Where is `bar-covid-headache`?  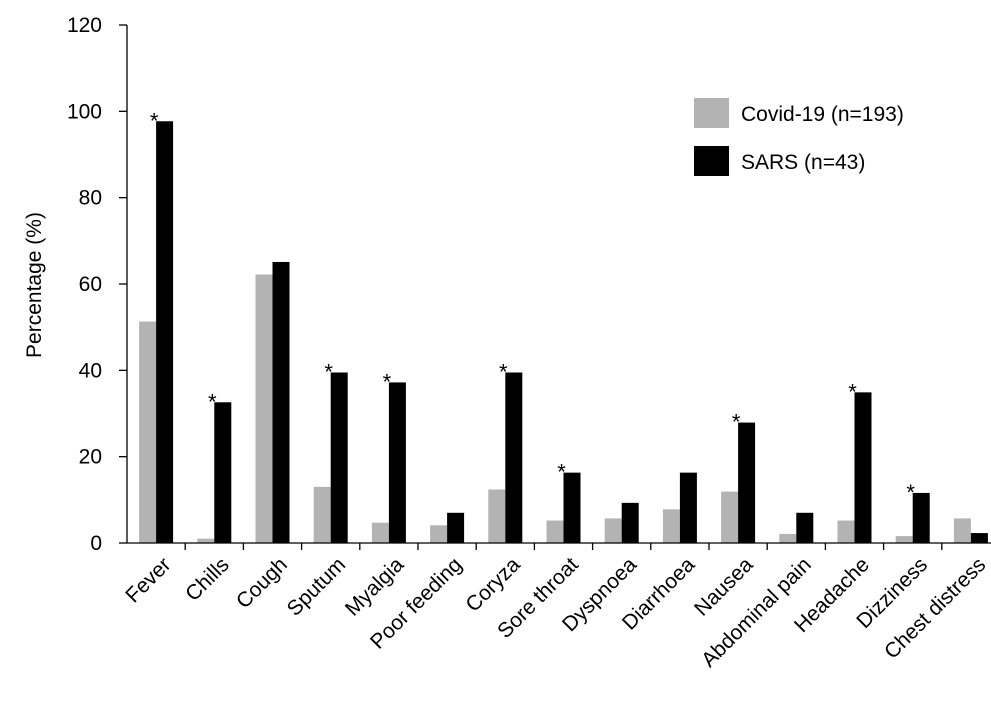
bar-covid-headache is located at coordinates (846, 531).